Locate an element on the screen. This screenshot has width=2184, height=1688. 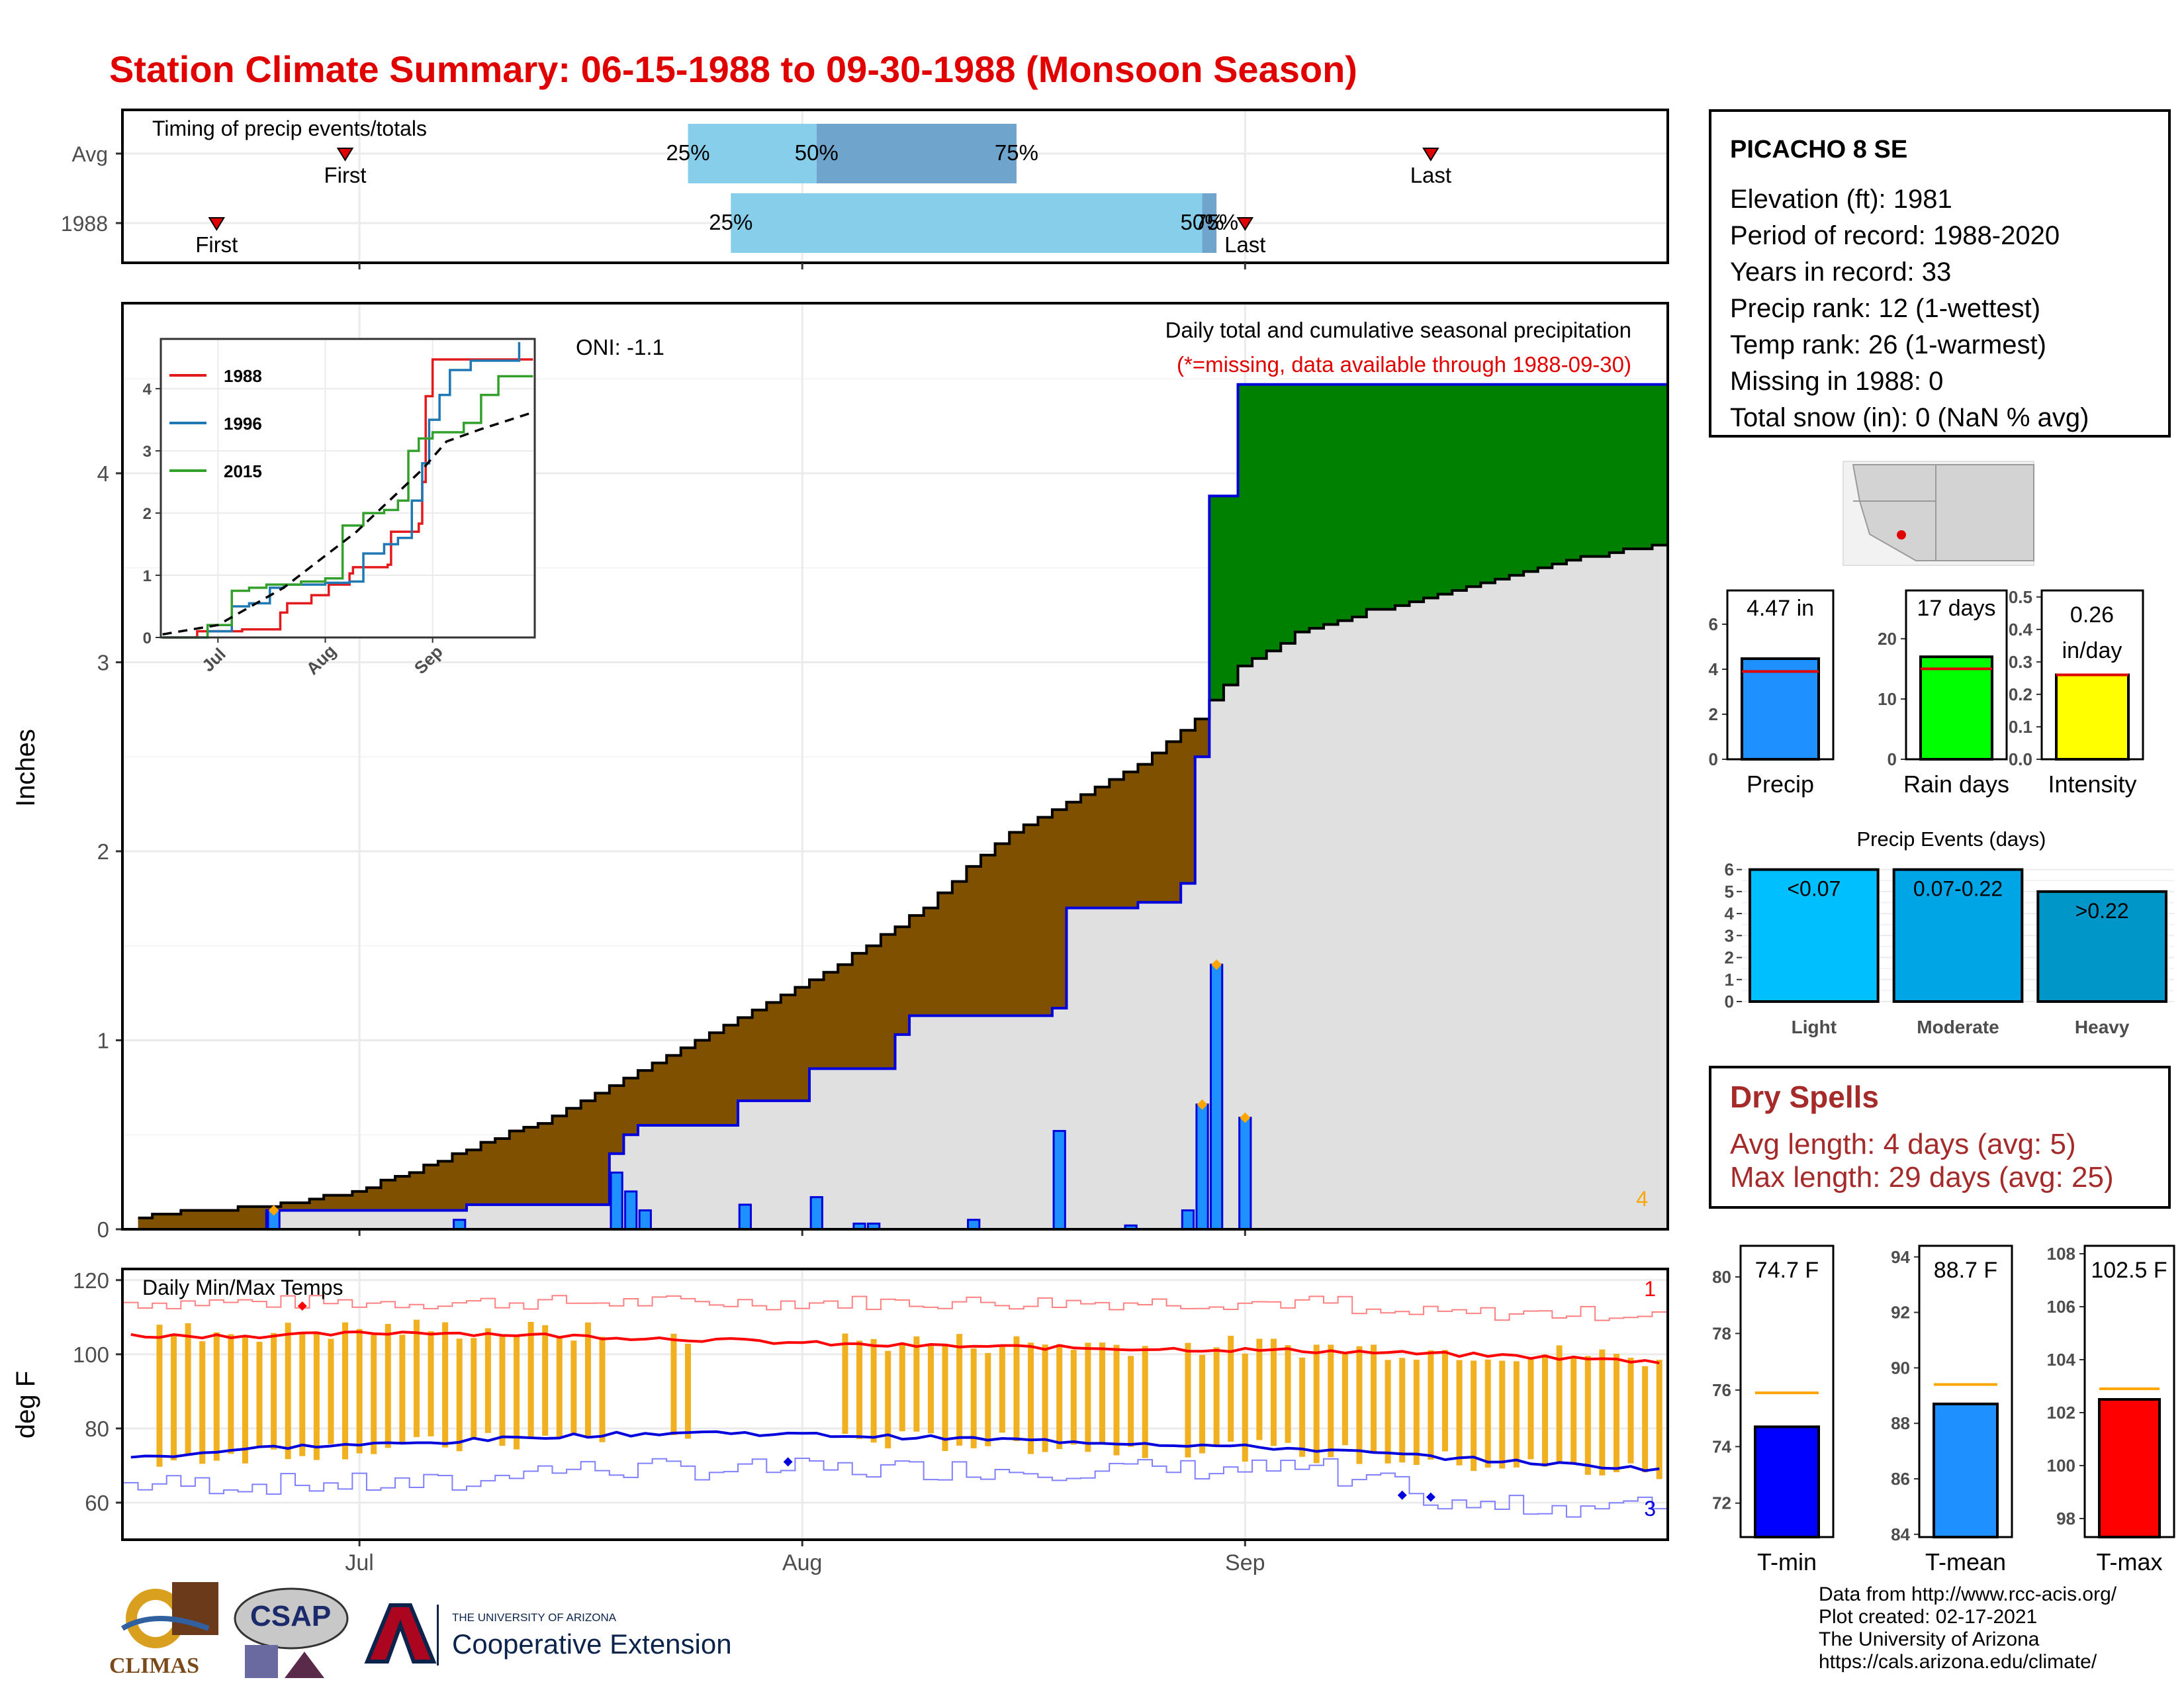
inset-ytick-label: 3 is located at coordinates (147, 452).